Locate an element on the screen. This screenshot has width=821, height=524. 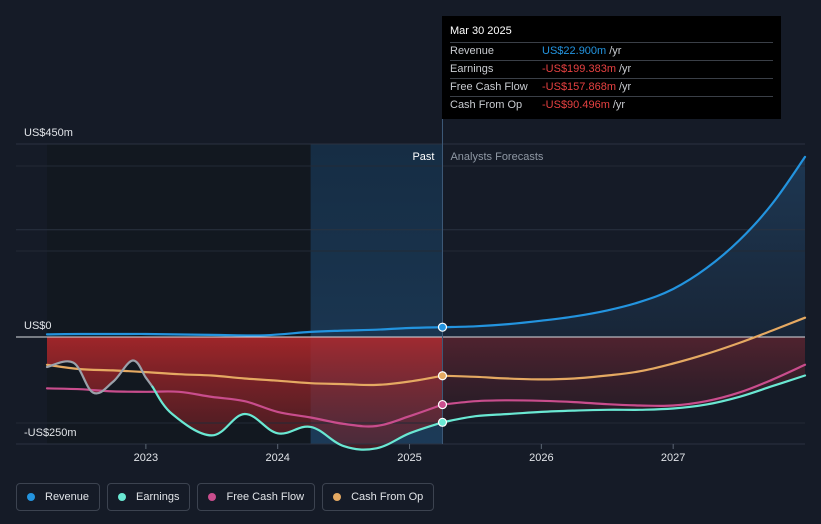
legend-label: Earnings is located at coordinates (158, 497).